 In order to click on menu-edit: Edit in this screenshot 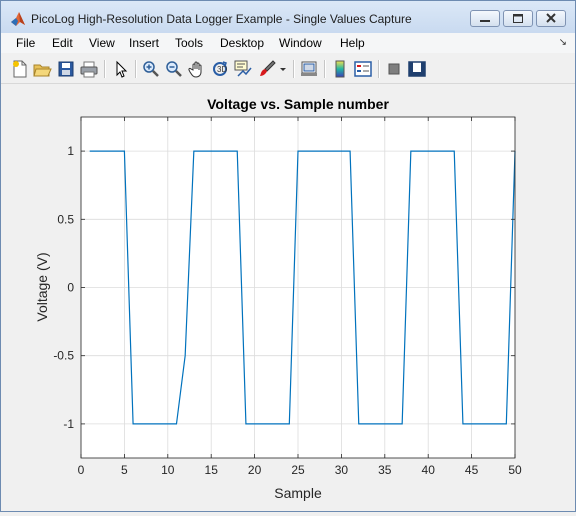, I will do `click(62, 43)`.